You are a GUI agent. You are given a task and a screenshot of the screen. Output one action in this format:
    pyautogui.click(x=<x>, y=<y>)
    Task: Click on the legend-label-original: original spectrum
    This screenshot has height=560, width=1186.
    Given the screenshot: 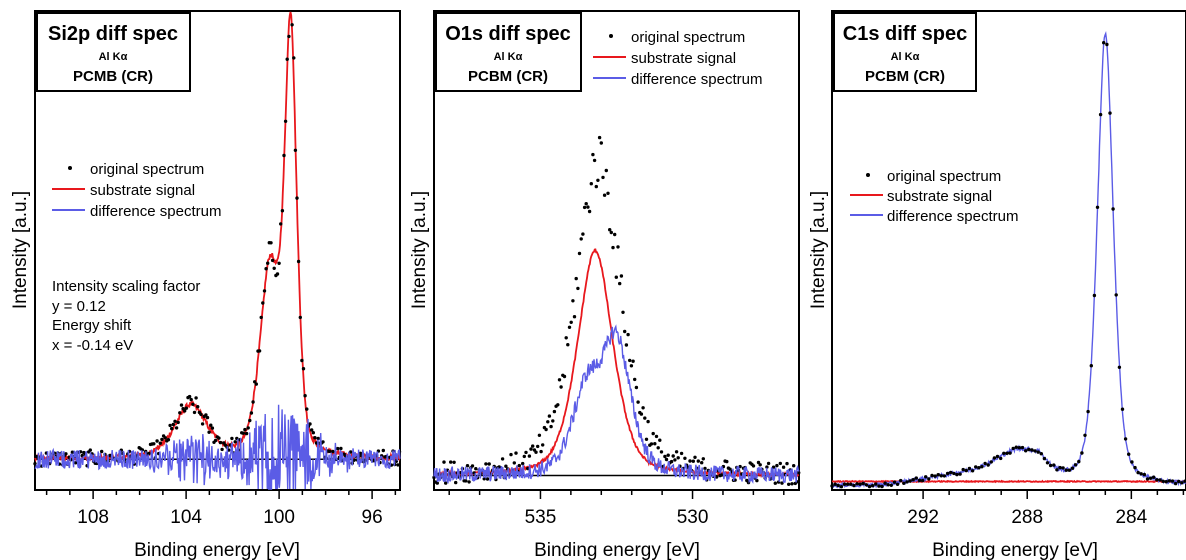 What is the action you would take?
    pyautogui.click(x=688, y=37)
    